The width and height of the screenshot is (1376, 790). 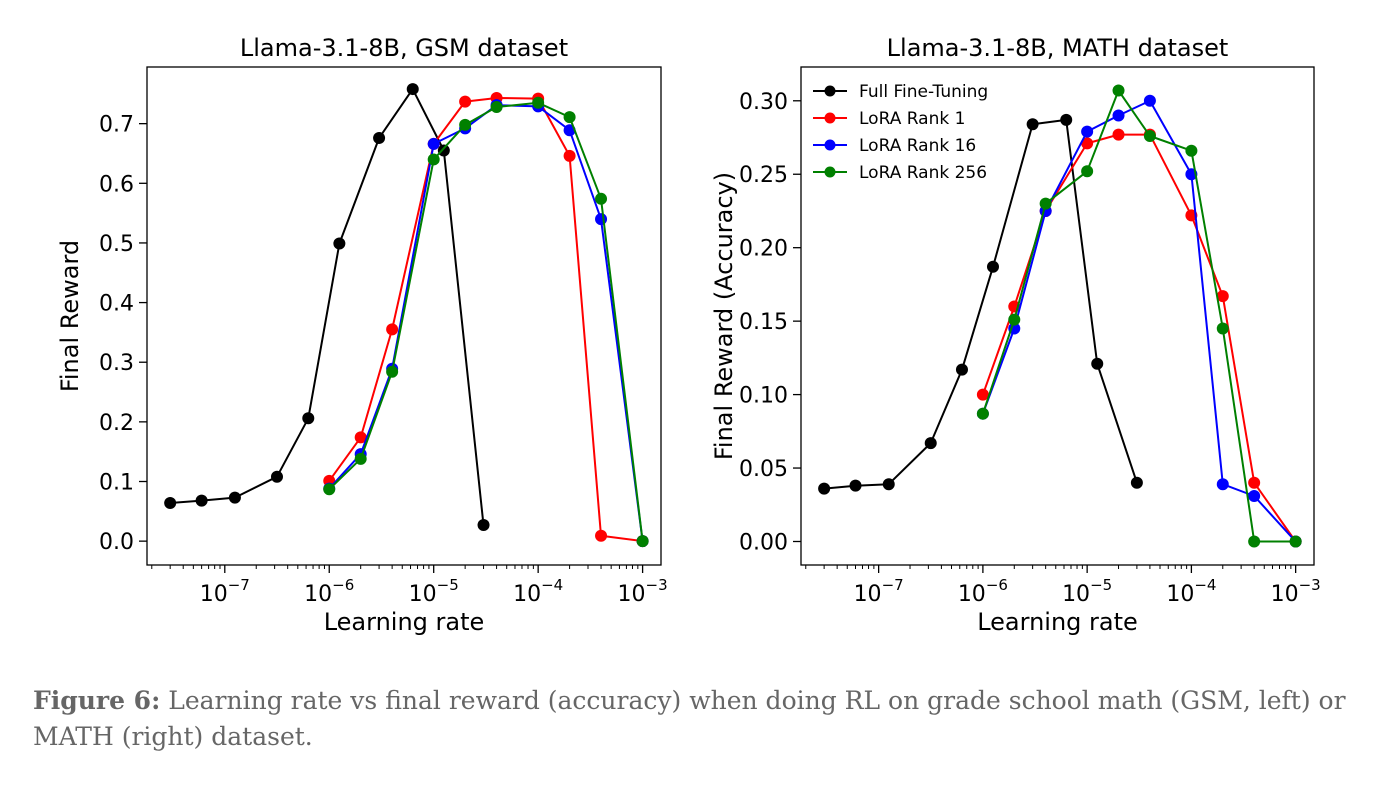 I want to click on chart0-y-tick-label: 0.3, so click(x=116, y=363).